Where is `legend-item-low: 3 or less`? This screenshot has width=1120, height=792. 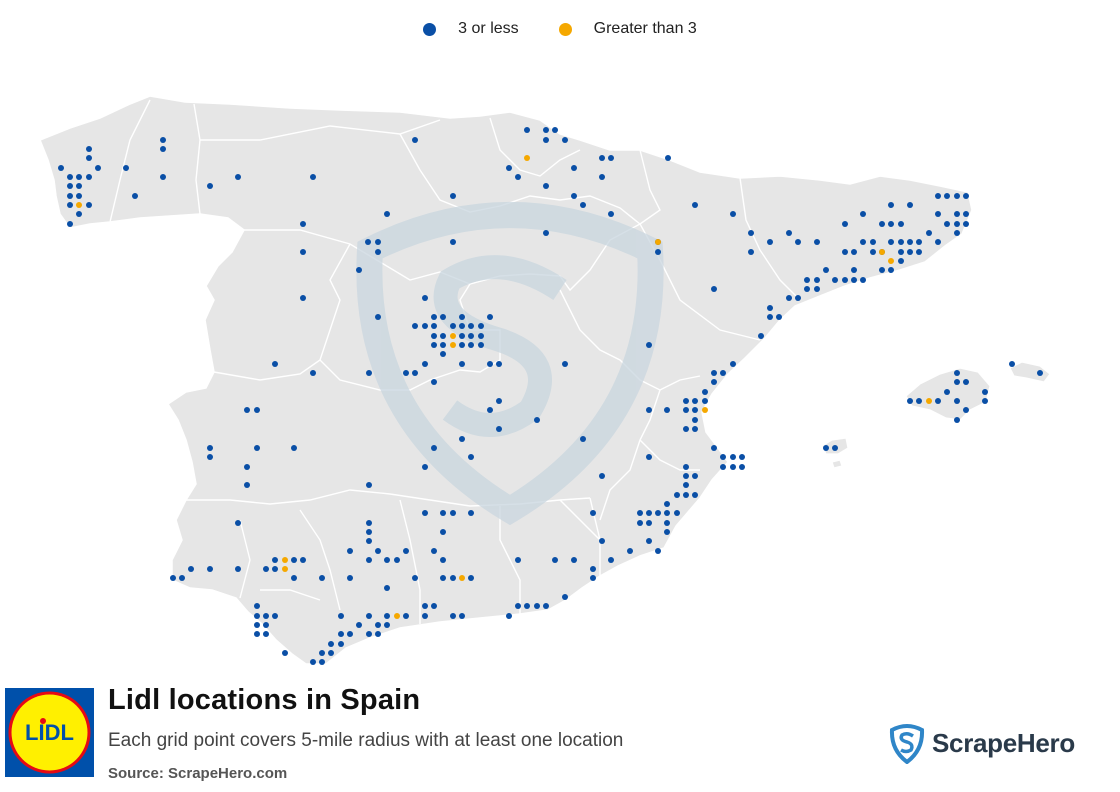
legend-item-low: 3 or less is located at coordinates (471, 29).